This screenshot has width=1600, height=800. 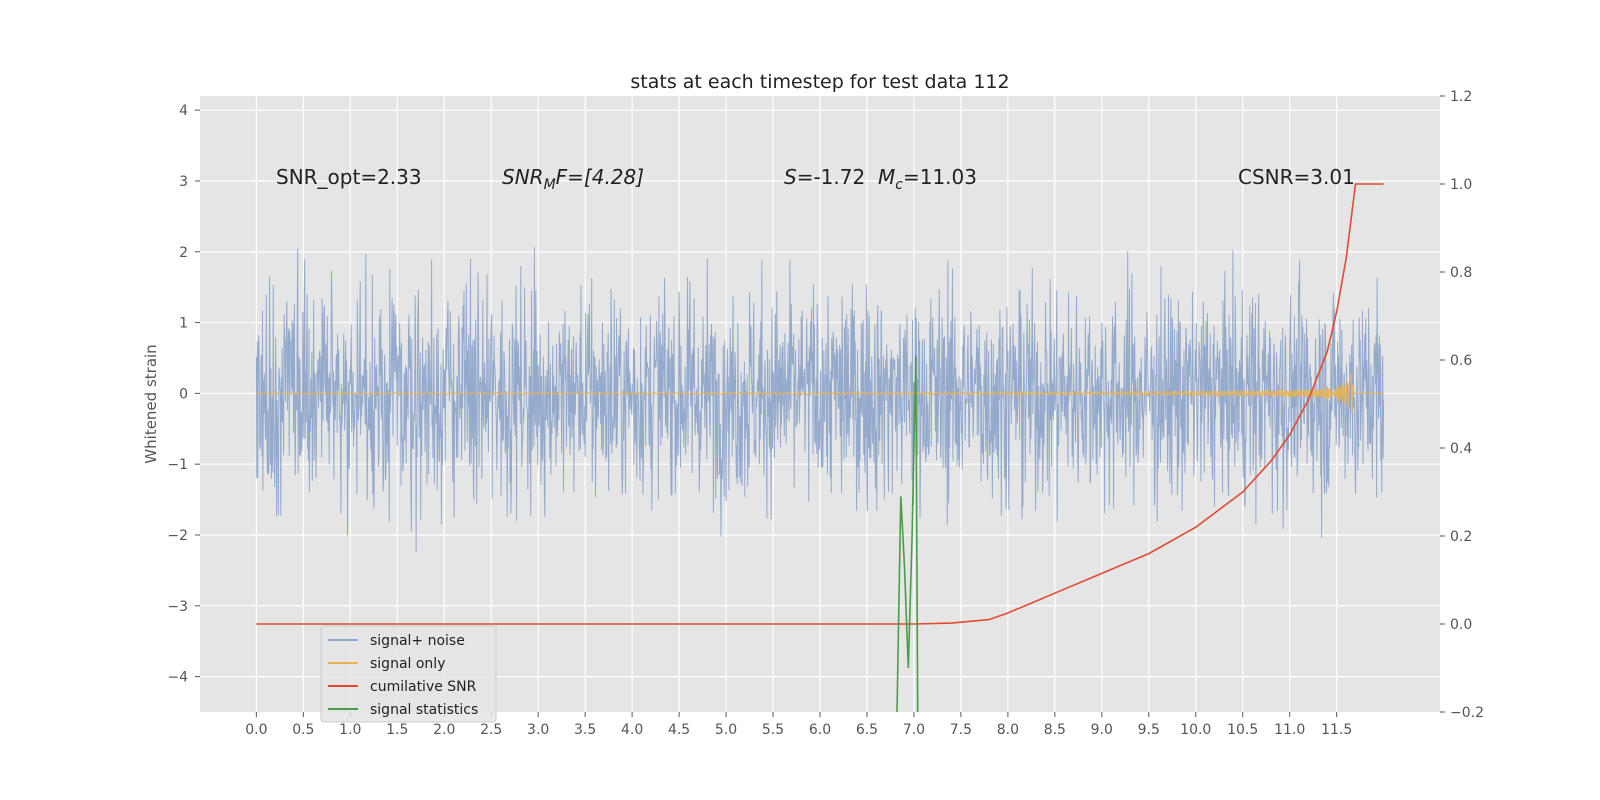 What do you see at coordinates (1336, 730) in the screenshot?
I see `x-tick-label: 11.5` at bounding box center [1336, 730].